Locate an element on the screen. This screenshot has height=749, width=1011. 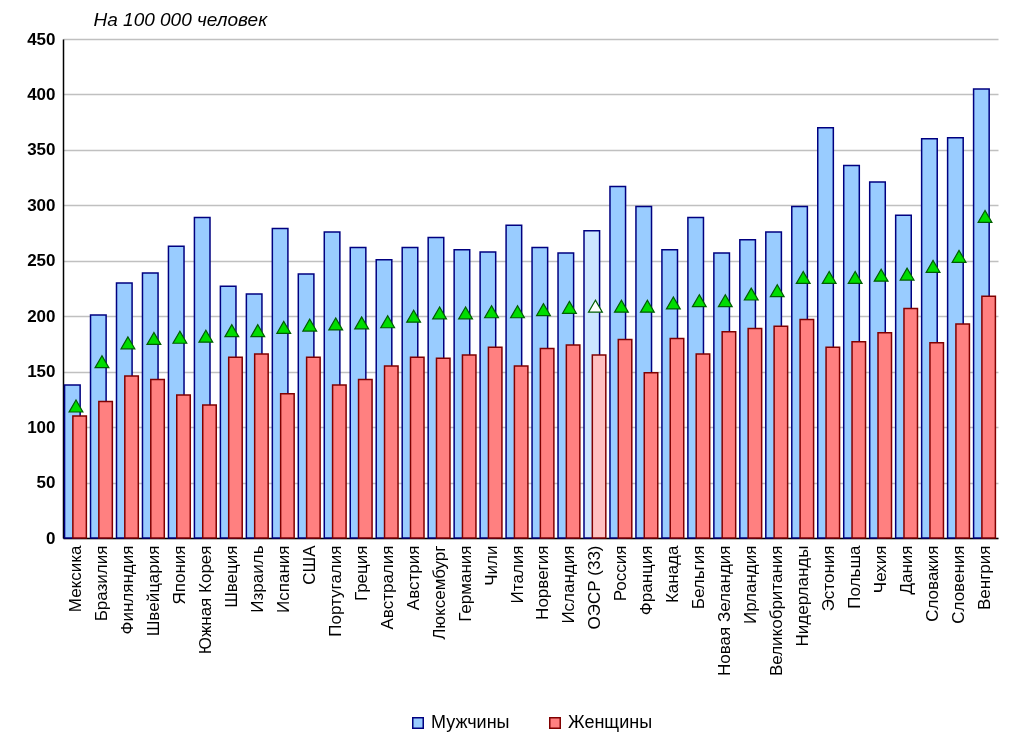
x-tick-label: Португалия is located at coordinates (335, 591).